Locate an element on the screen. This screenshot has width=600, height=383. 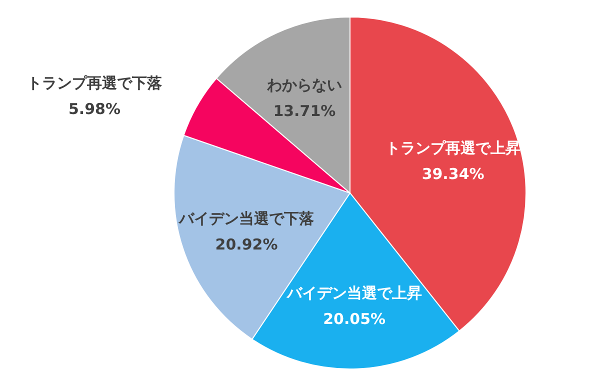
slice-label: トランプ再選で上昇 is located at coordinates (453, 148).